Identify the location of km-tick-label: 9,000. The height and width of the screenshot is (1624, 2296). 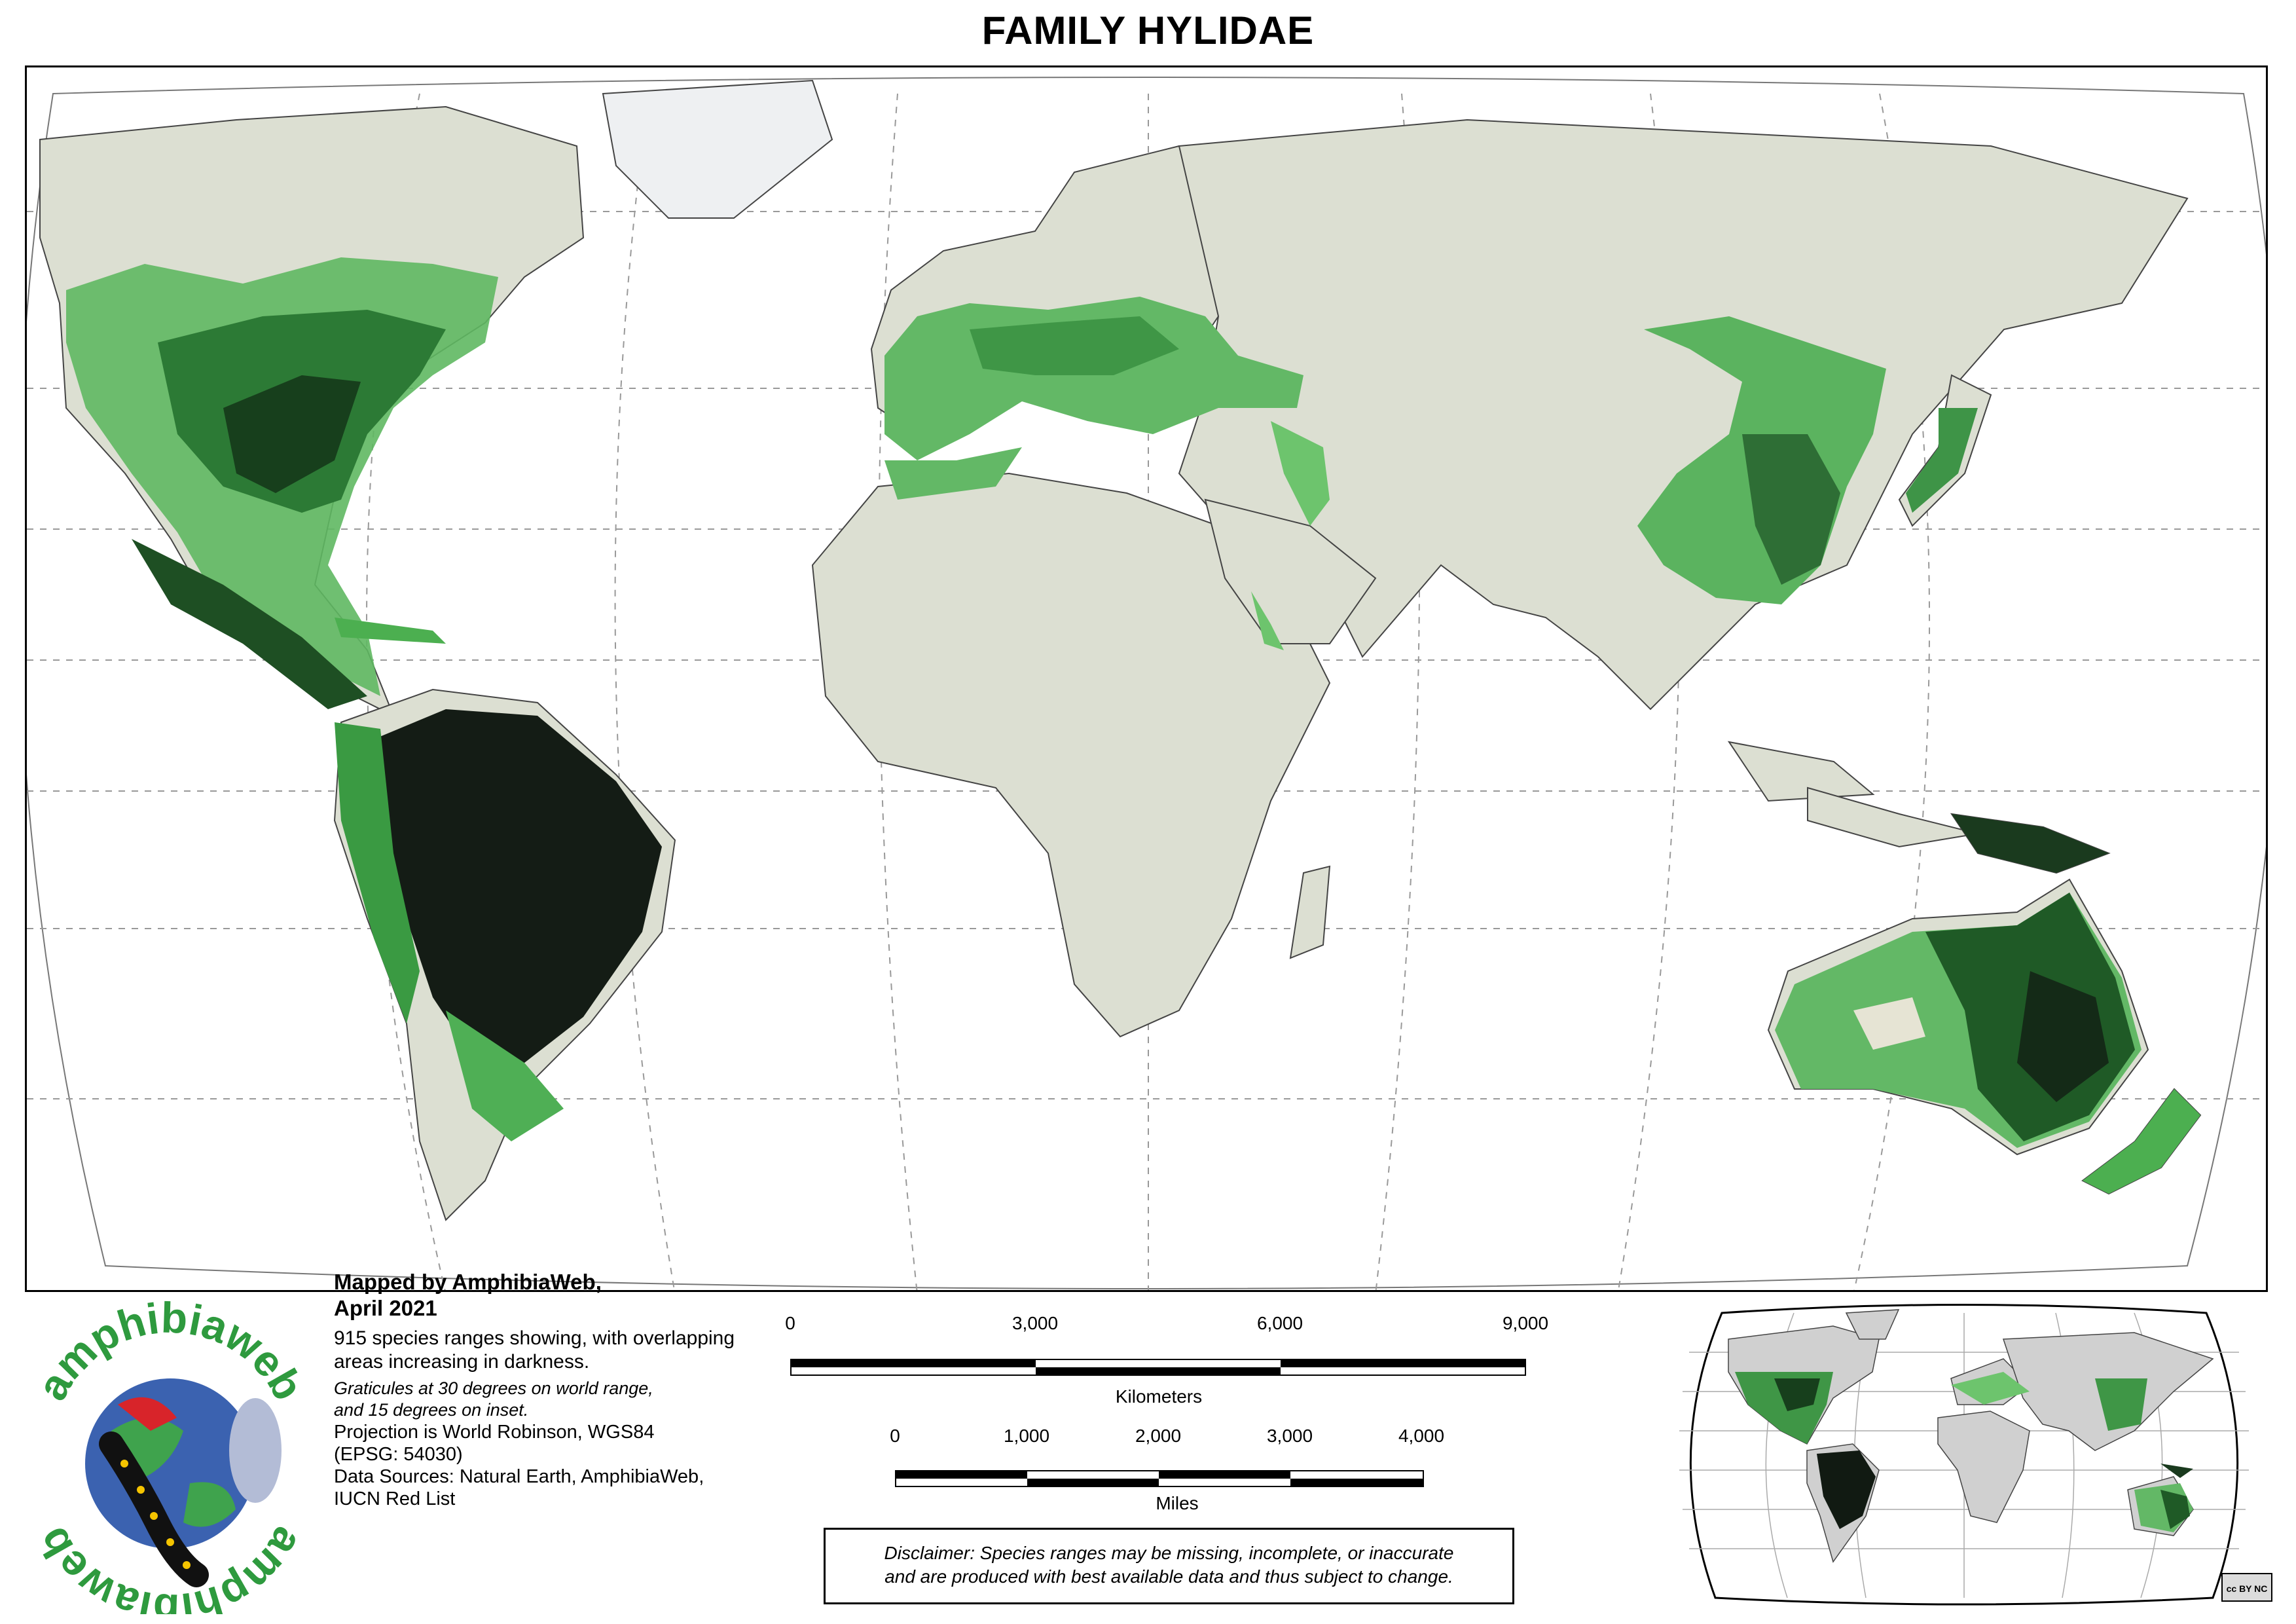
(1525, 1323).